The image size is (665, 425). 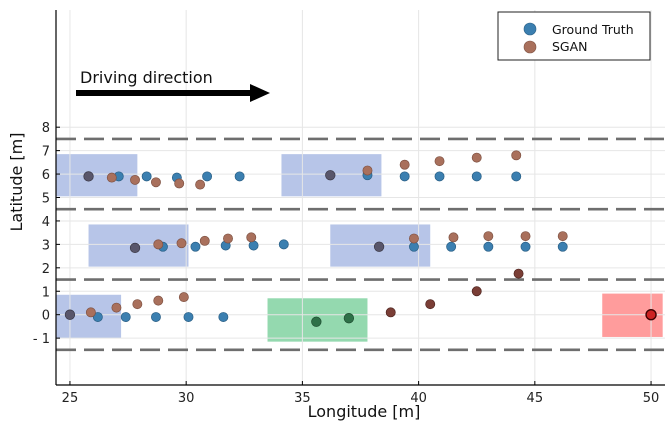 I want to click on legend-marker-sgan, so click(x=530, y=47).